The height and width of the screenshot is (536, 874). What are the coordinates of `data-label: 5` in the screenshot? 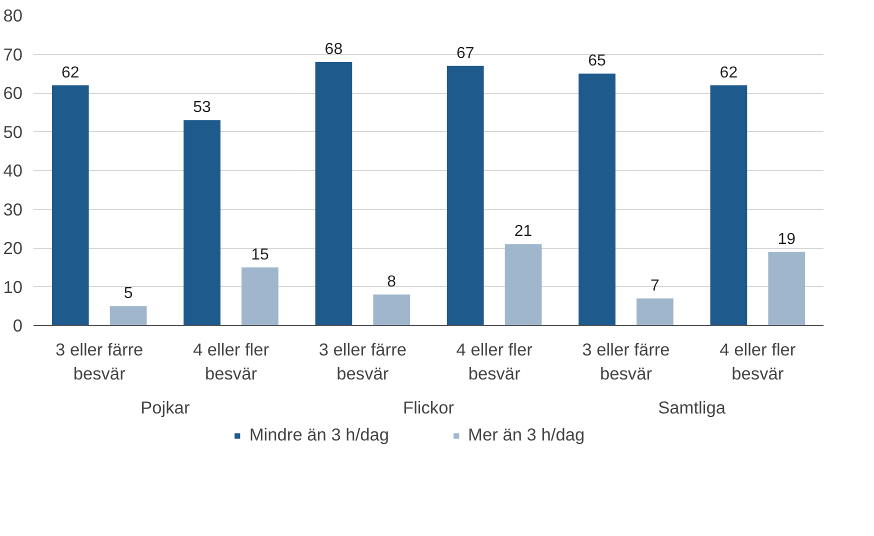 It's located at (128, 293).